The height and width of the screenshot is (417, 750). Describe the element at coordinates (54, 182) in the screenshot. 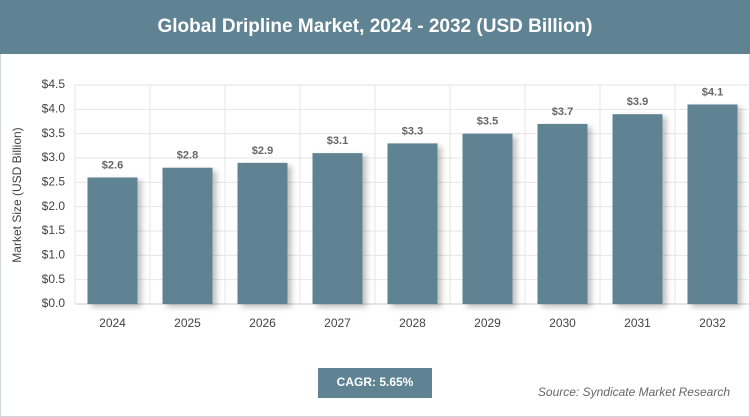

I see `y-tick-label: $2.5` at that location.